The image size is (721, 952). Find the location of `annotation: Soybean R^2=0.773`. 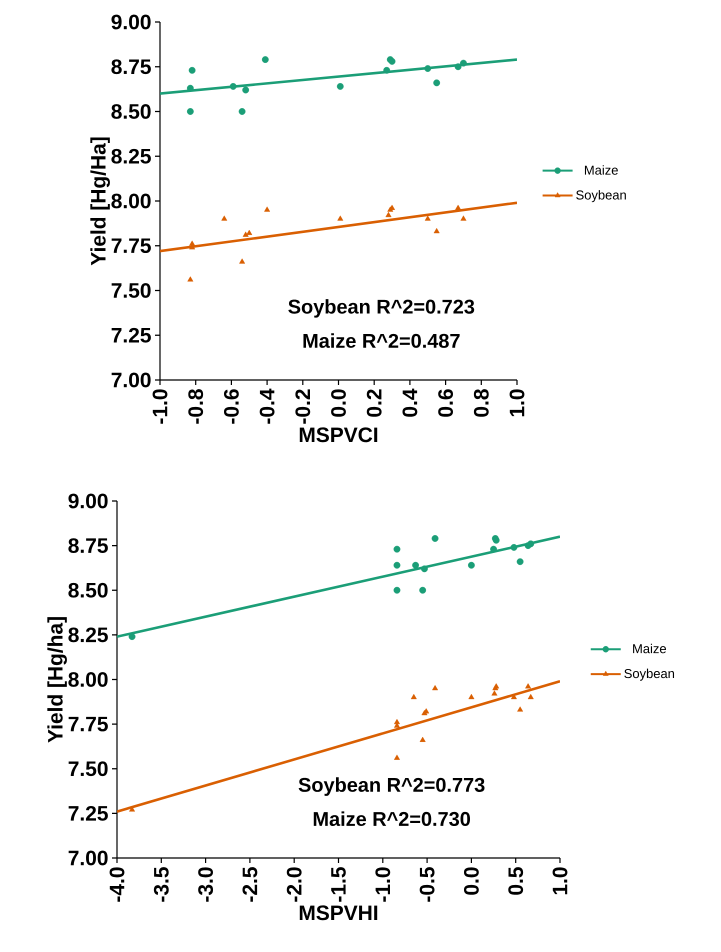

annotation: Soybean R^2=0.773 is located at coordinates (391, 786).